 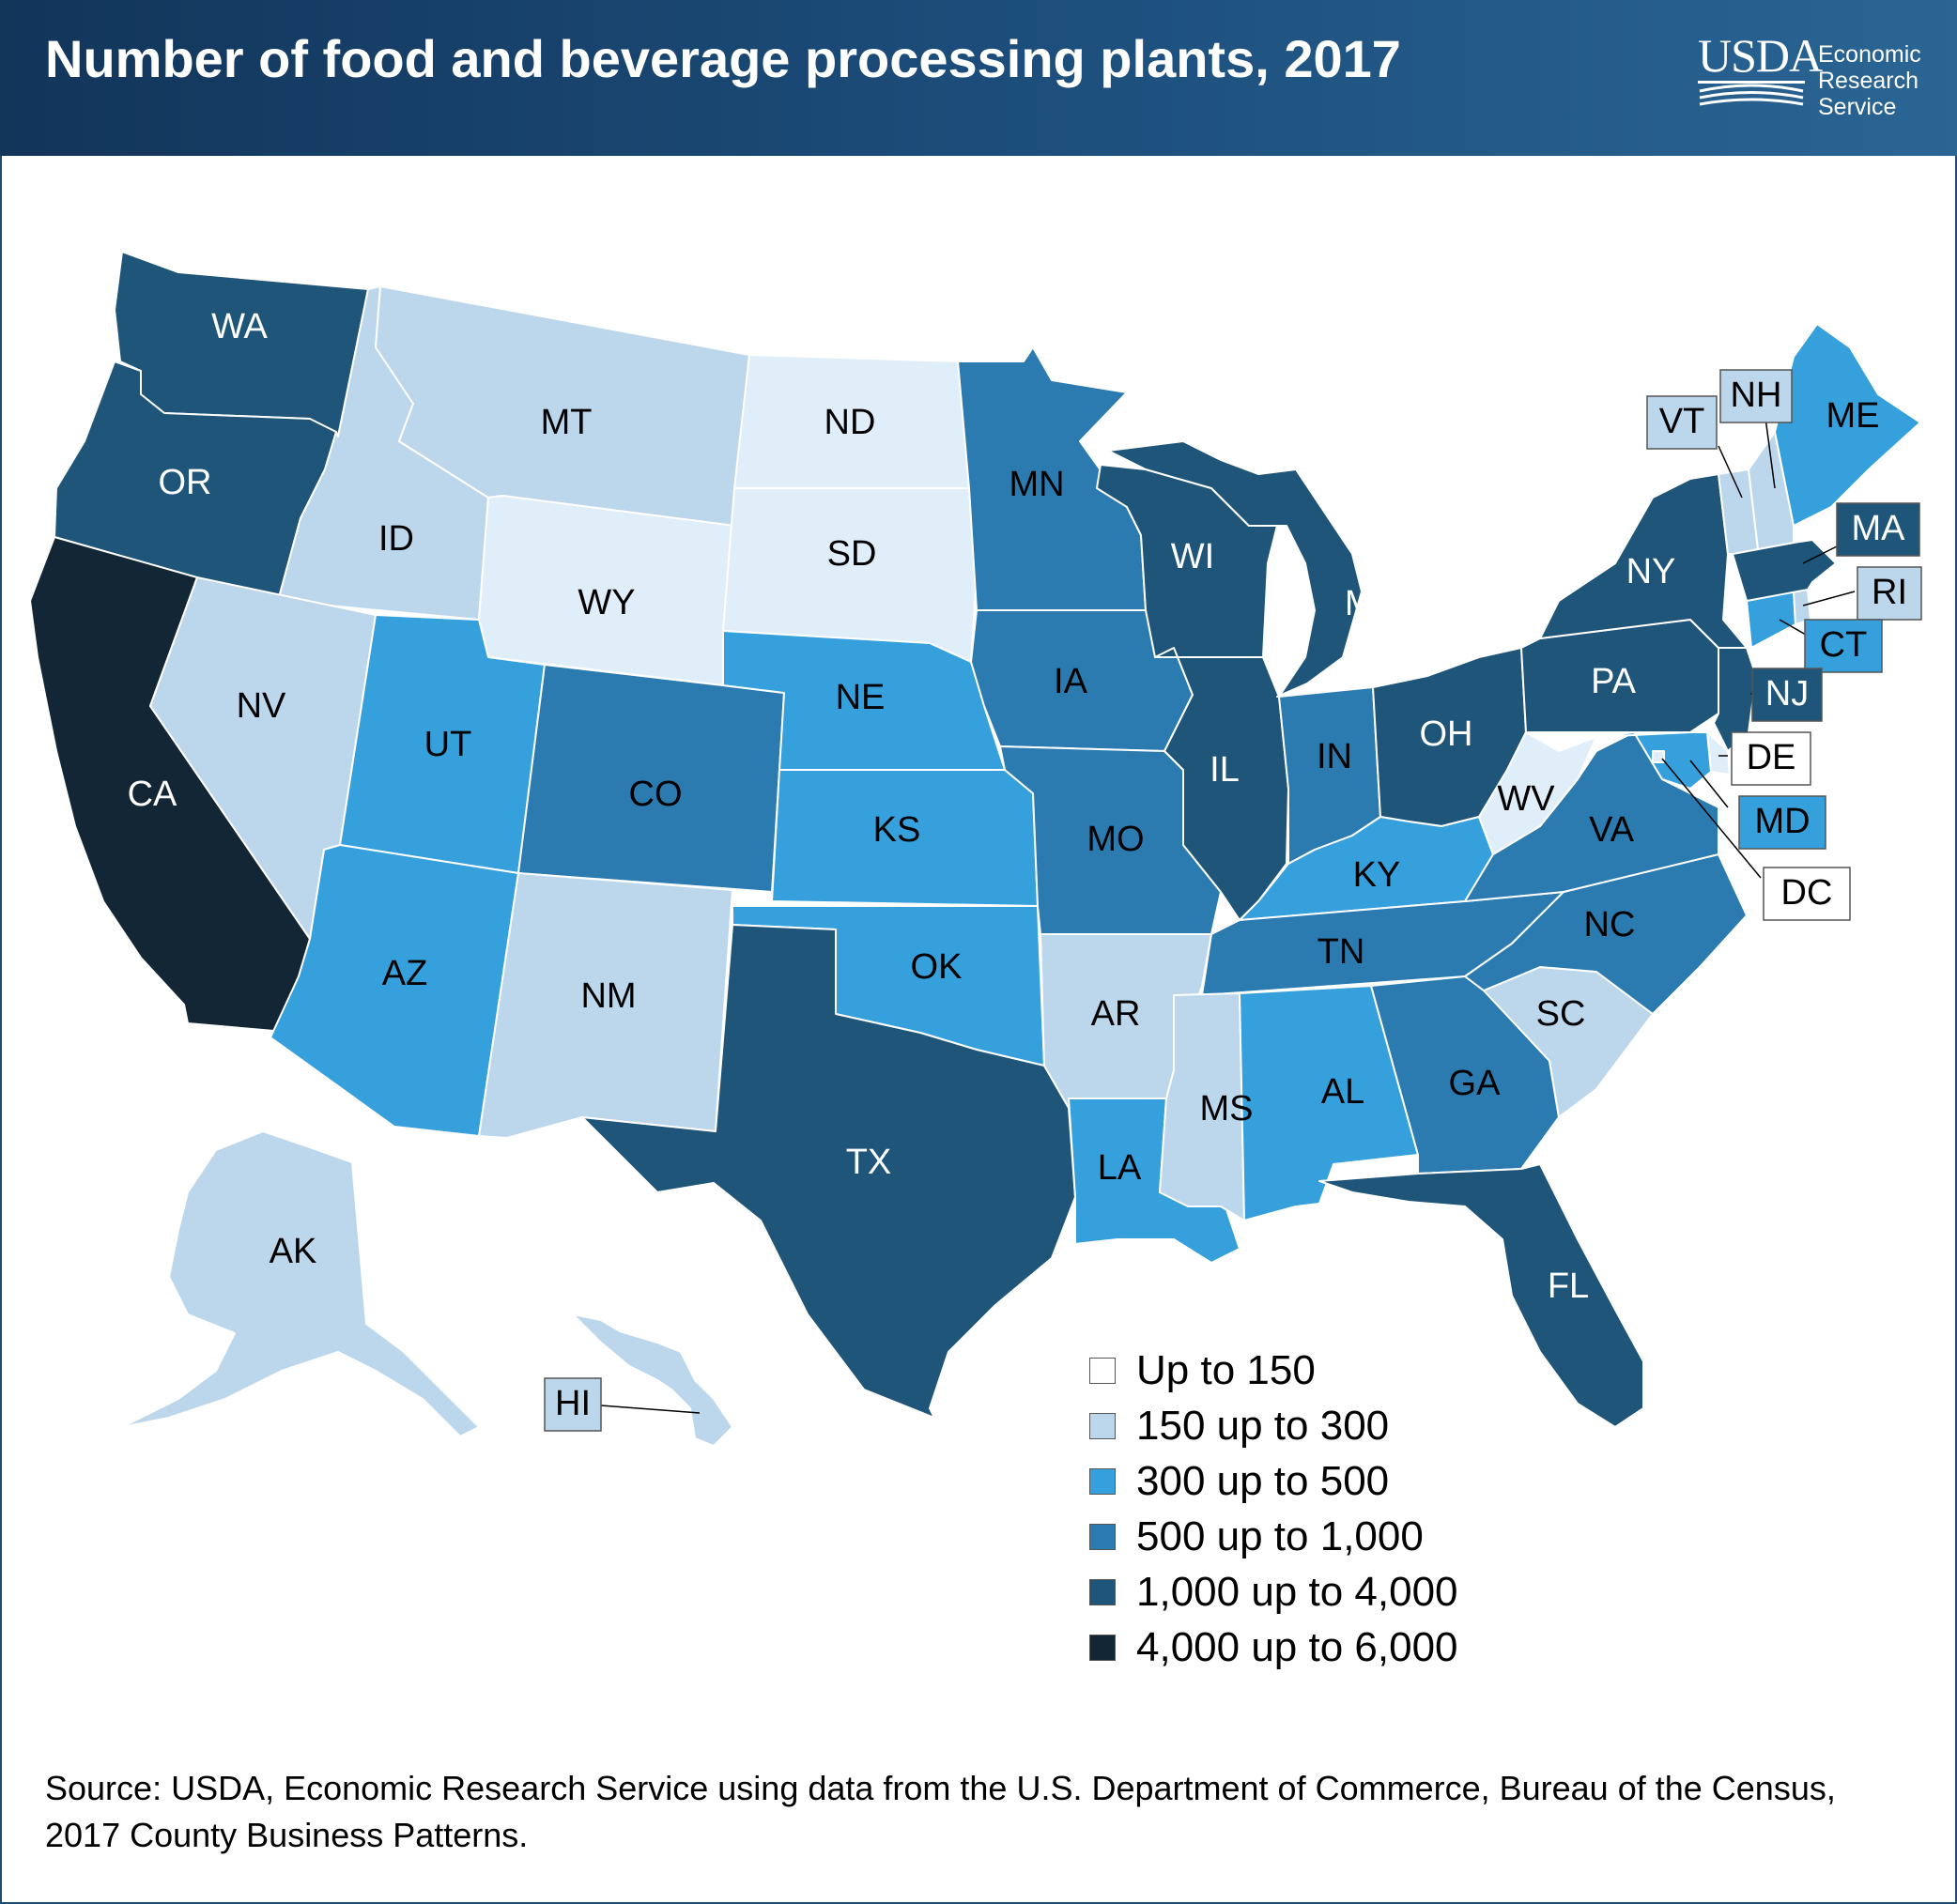 What do you see at coordinates (300, 1283) in the screenshot?
I see `state-shape-ak` at bounding box center [300, 1283].